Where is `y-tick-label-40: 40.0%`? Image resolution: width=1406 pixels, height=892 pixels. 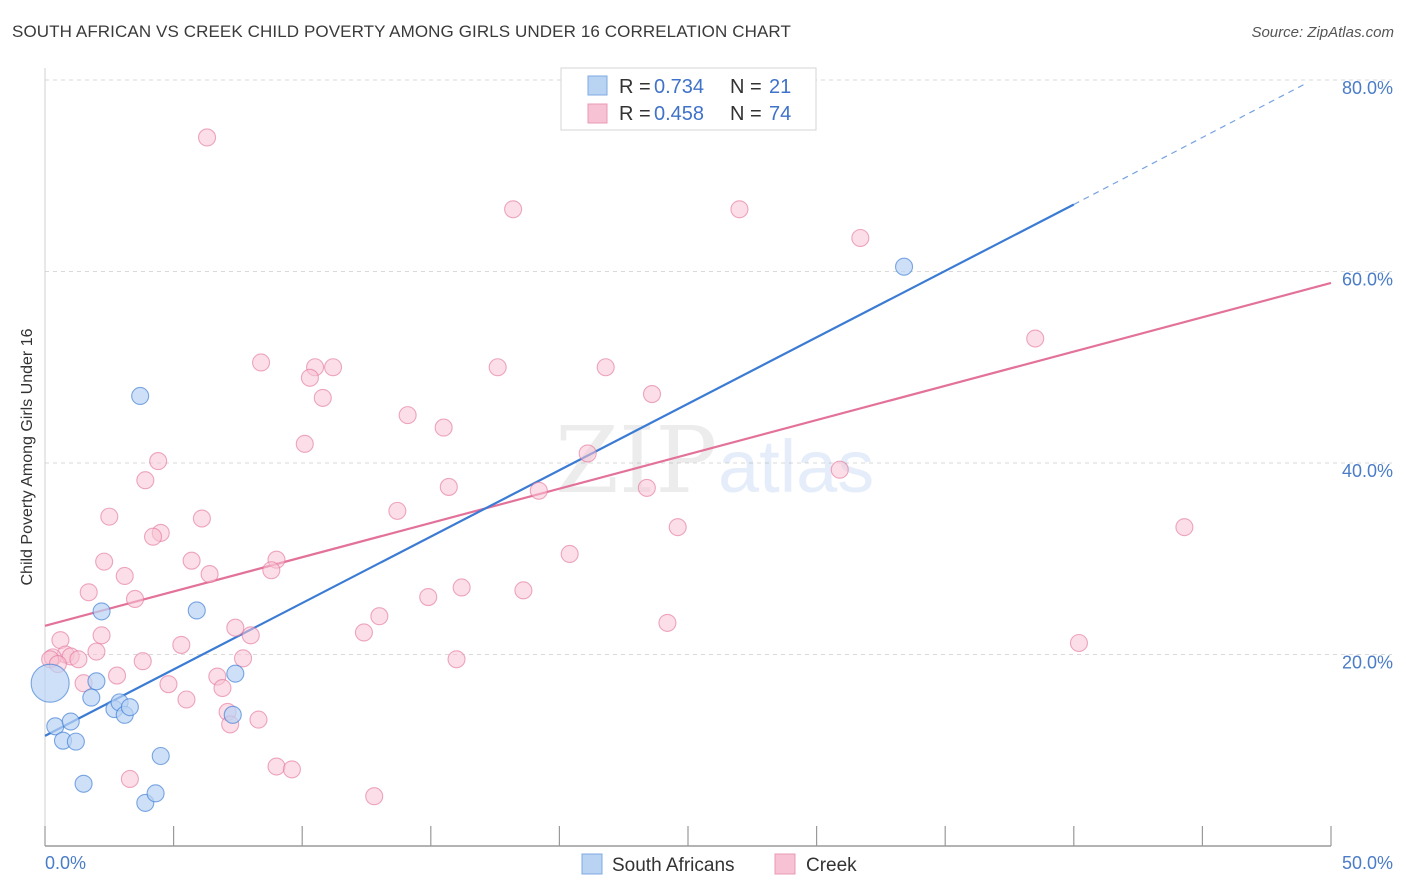
y-tick-label-40: 40.0% is located at coordinates (1367, 471).